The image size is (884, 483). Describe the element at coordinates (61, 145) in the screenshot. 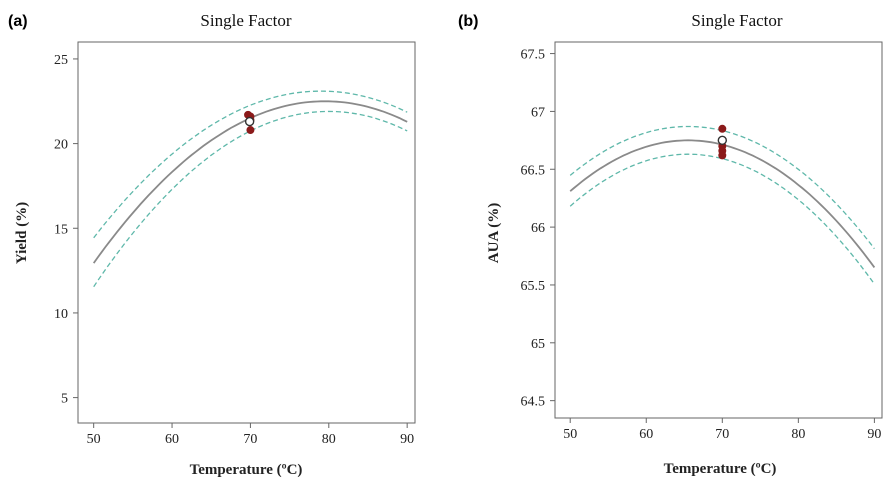

I see `y-tick-label: 20` at that location.